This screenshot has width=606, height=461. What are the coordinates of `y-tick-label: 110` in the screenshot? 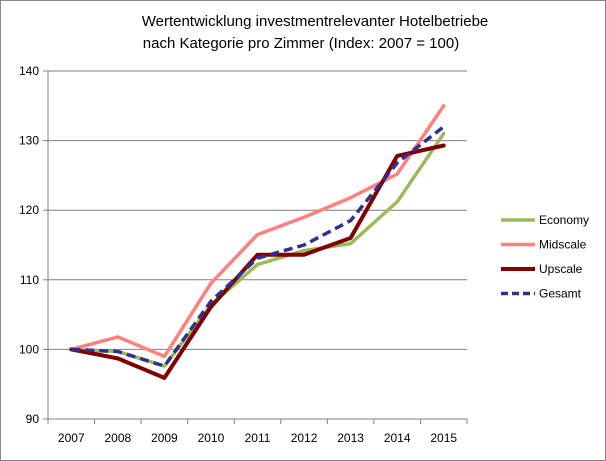 It's located at (29, 280).